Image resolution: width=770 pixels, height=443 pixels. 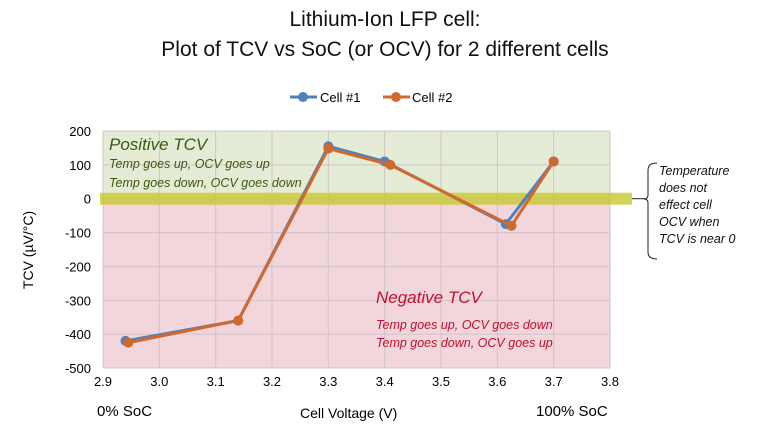 What do you see at coordinates (125, 411) in the screenshot?
I see `soc-low-label: 0% SoC` at bounding box center [125, 411].